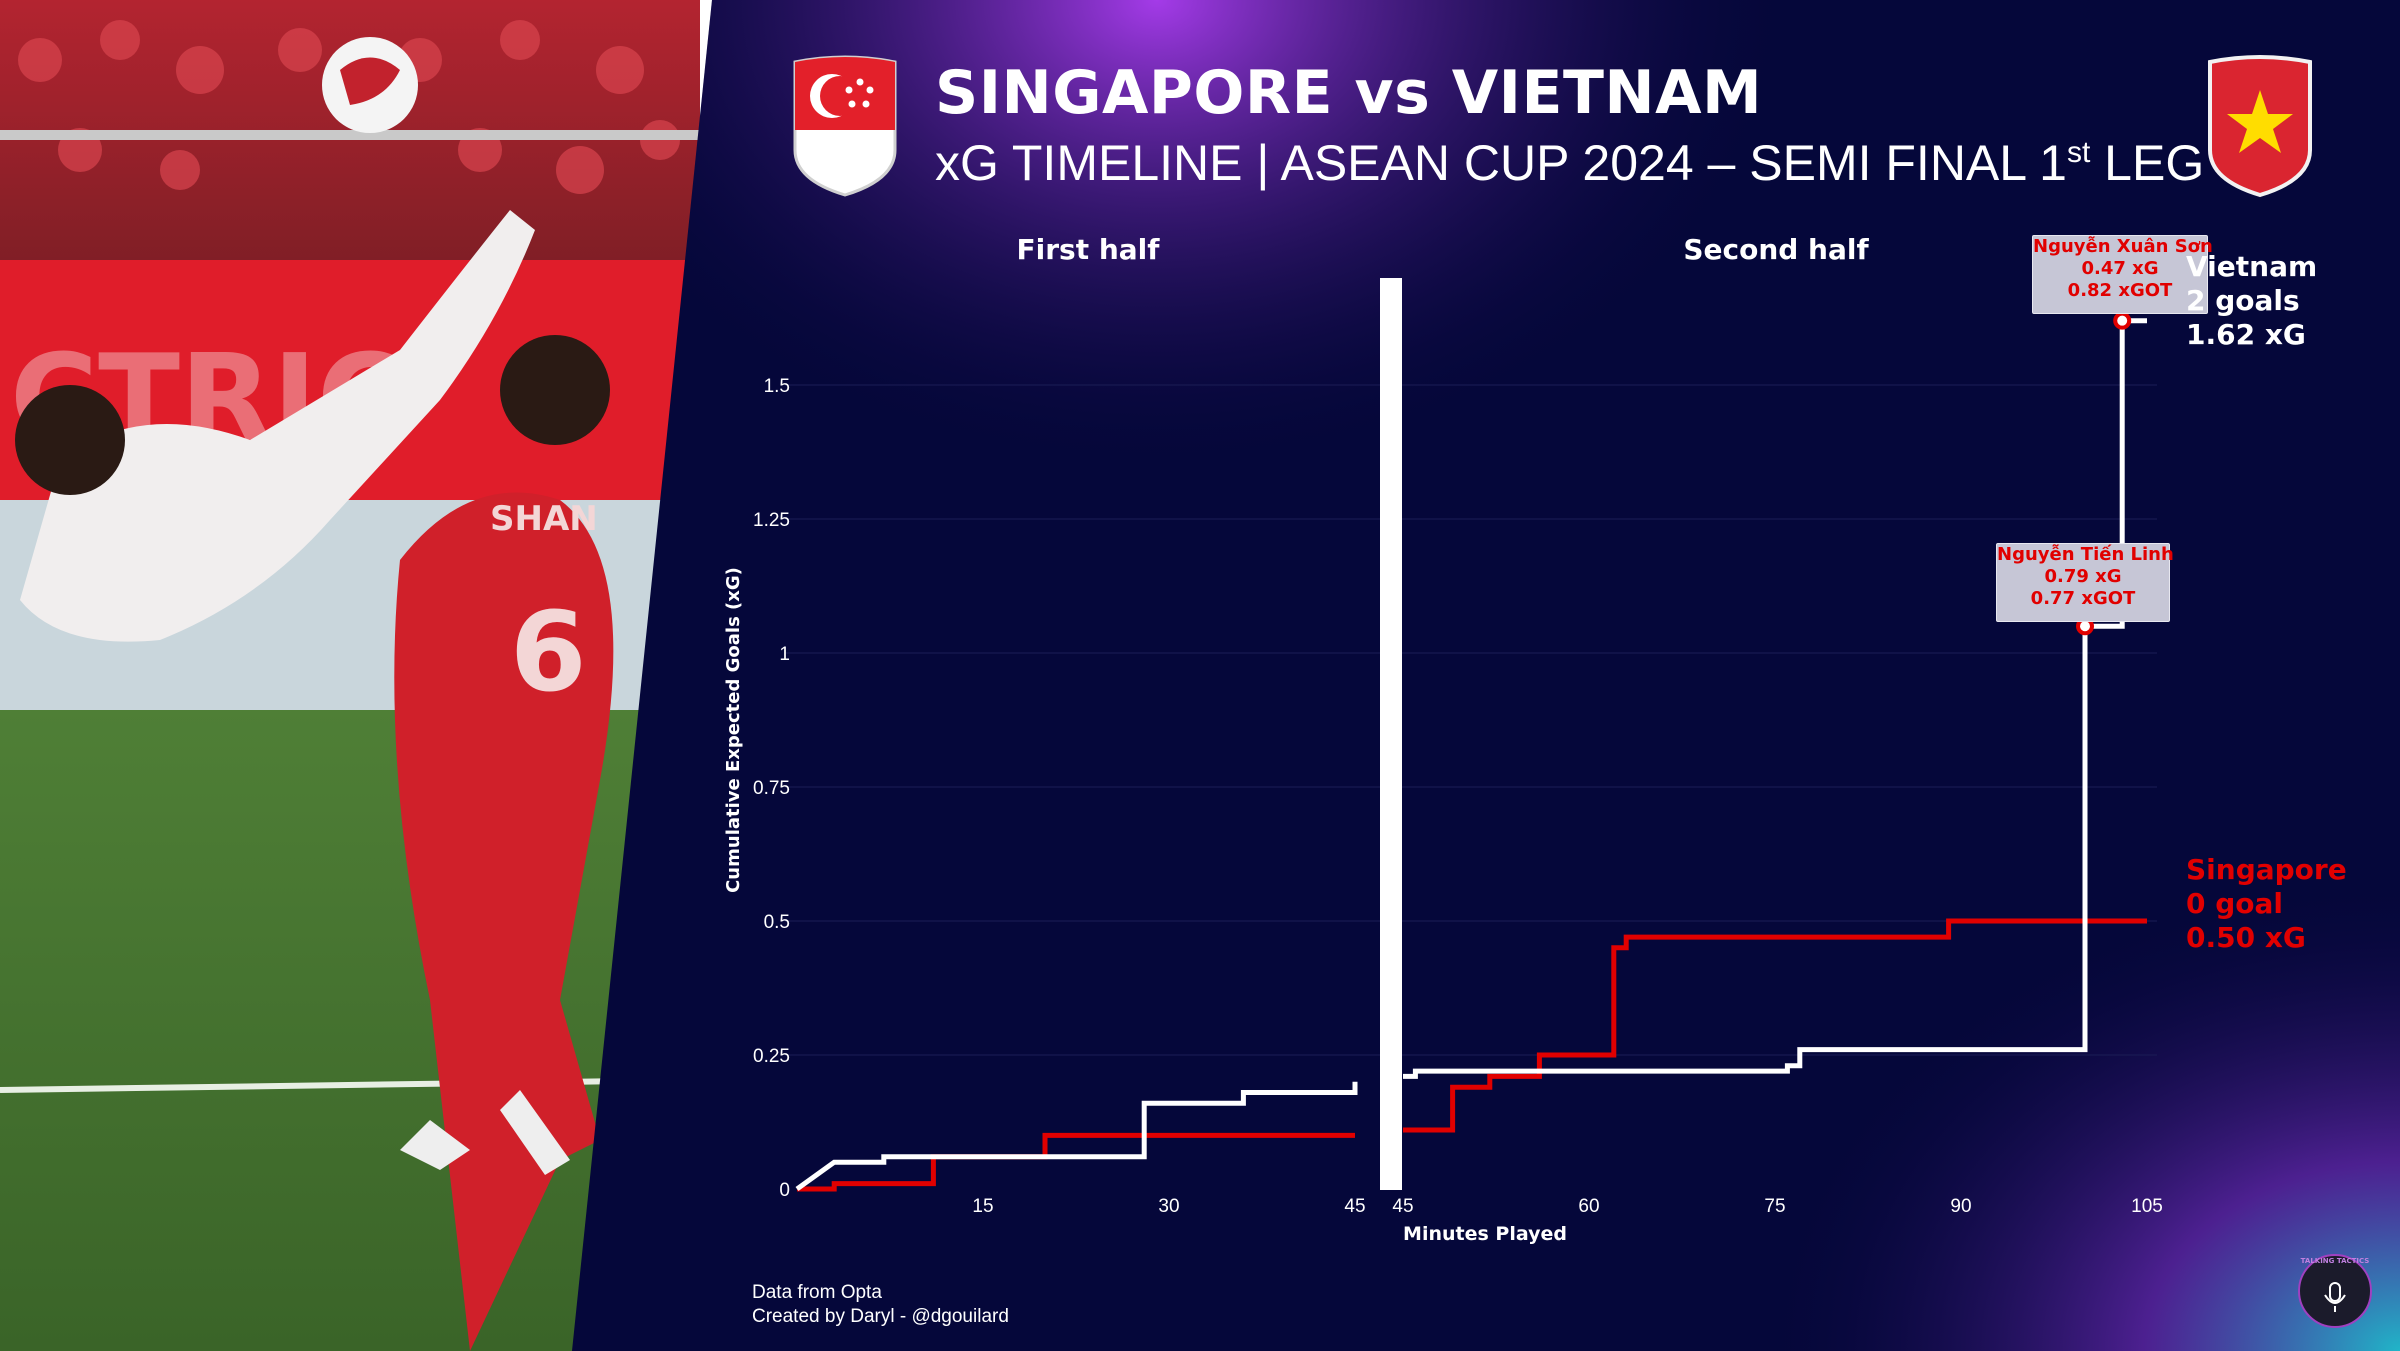  Describe the element at coordinates (1088, 249) in the screenshot. I see `first-half-label: First half` at that location.